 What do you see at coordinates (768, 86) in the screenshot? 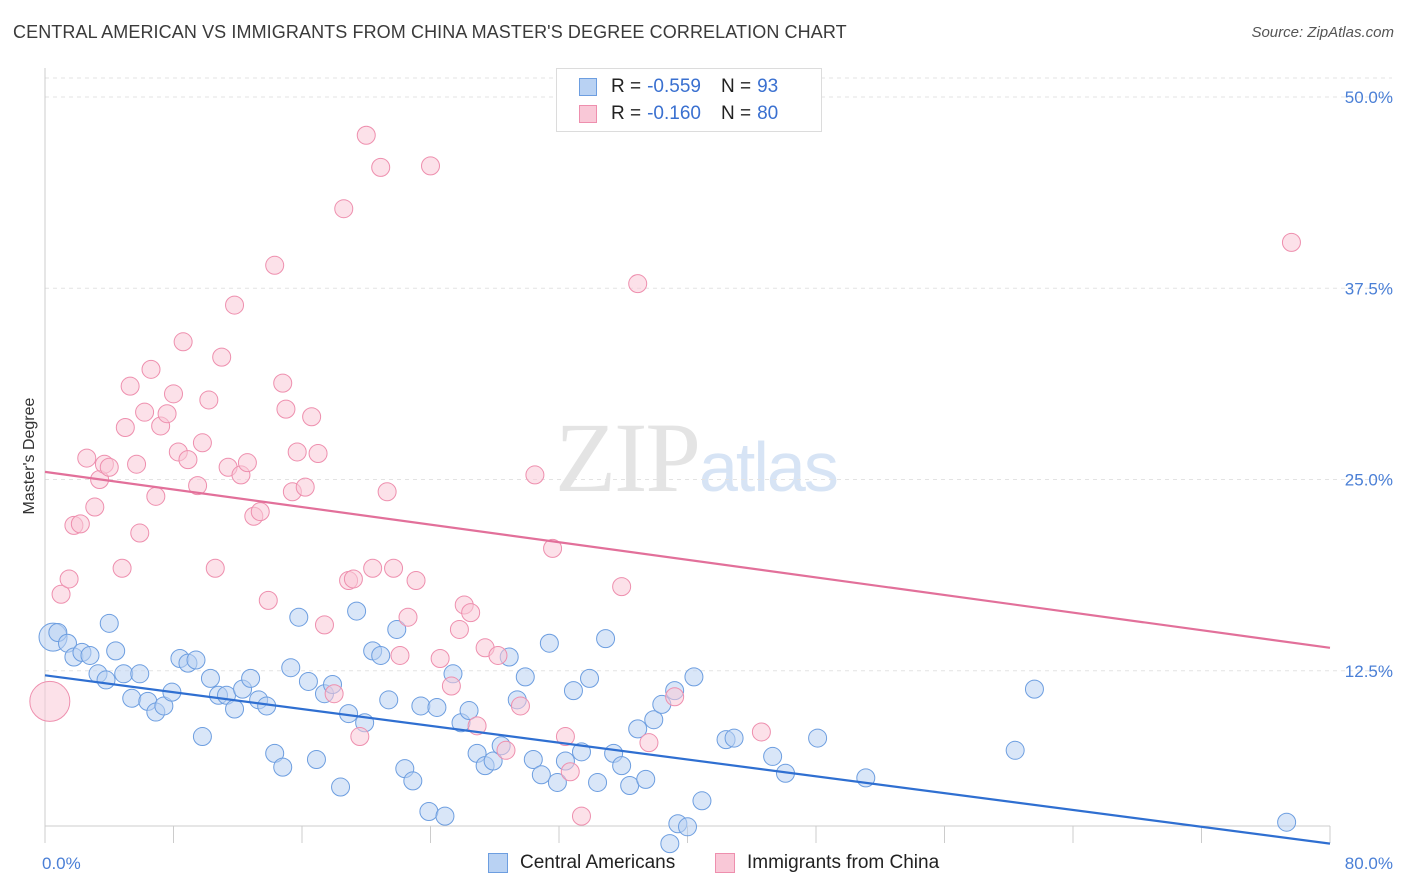
I see `n-value: 93` at bounding box center [768, 86].